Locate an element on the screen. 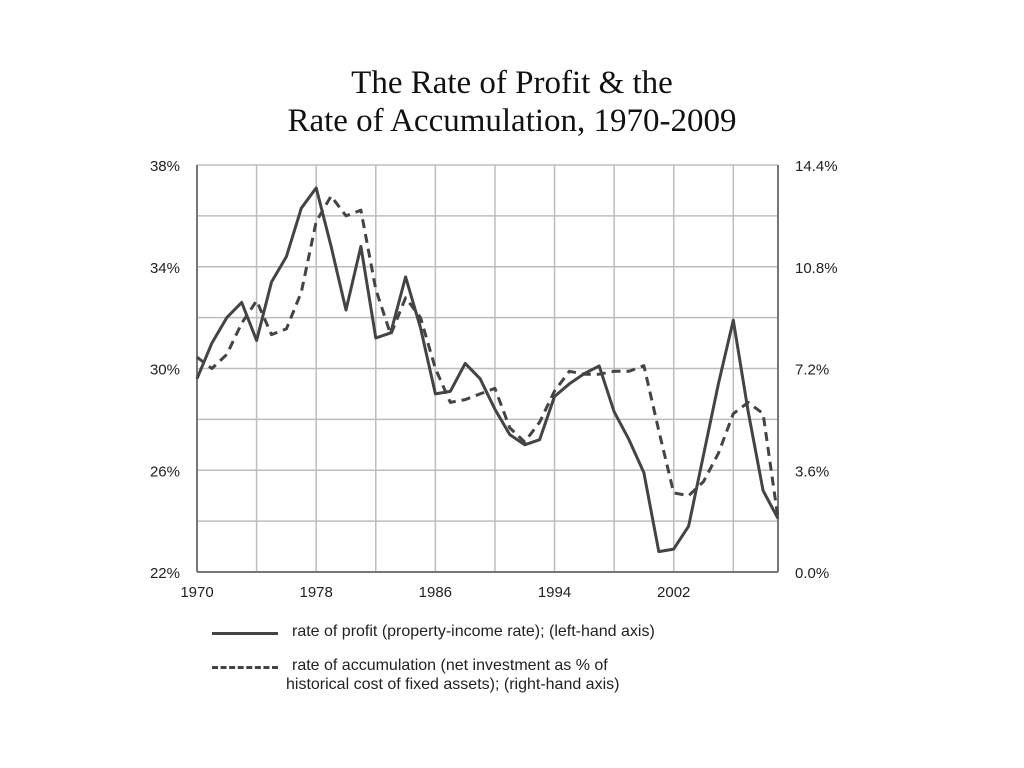 The image size is (1024, 768). left-y-axis-ticks: 22% 26% 30% 34% 38% is located at coordinates (165, 370).